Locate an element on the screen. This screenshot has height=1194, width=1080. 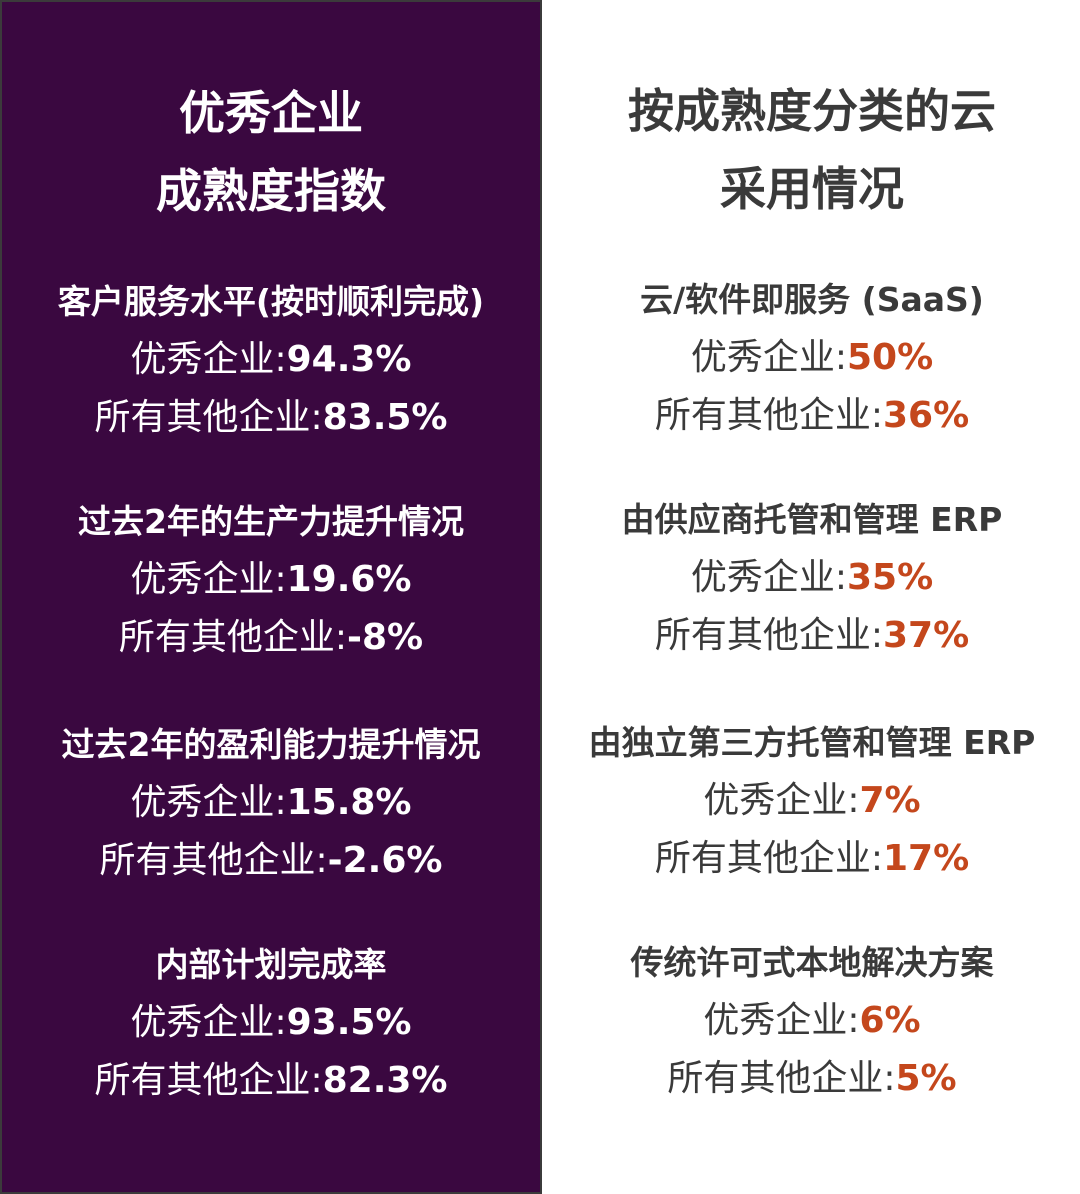
all-others-value: 所有其他企业:-8% is located at coordinates (271, 638).